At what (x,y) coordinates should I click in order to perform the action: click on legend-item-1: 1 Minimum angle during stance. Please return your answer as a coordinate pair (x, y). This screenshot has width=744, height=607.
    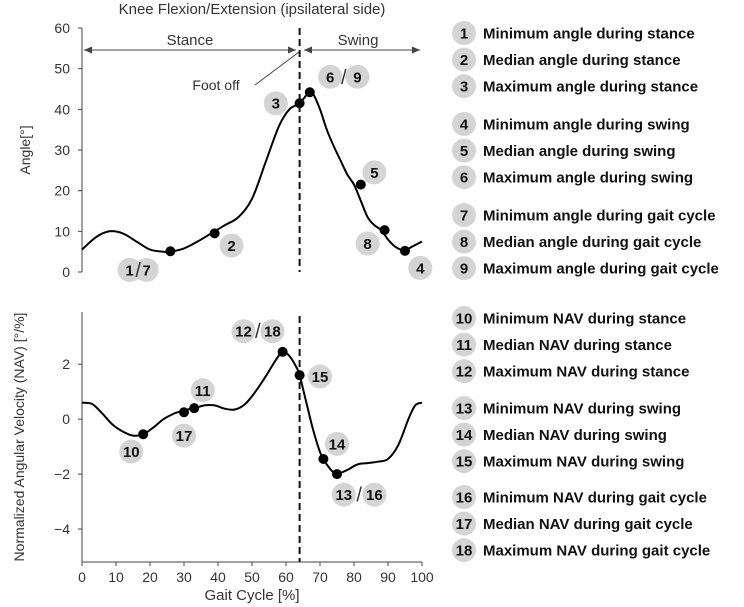
    Looking at the image, I should click on (573, 33).